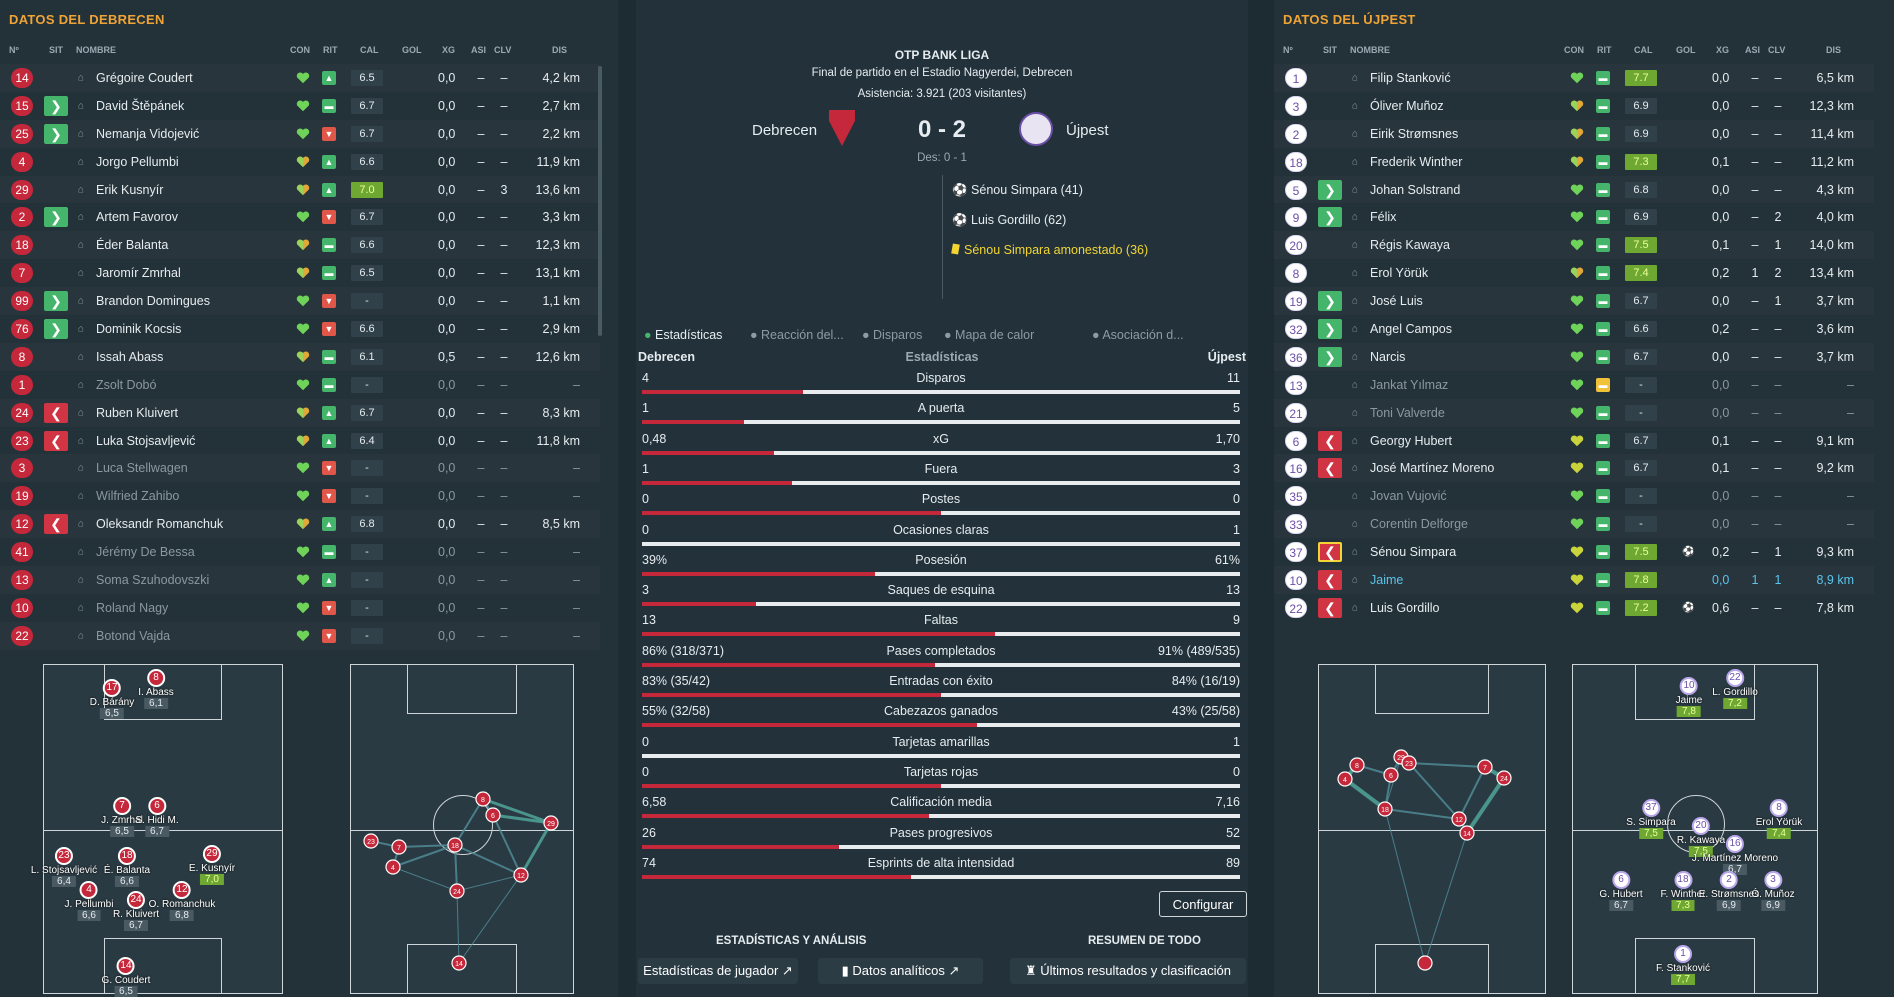 The image size is (1894, 997). Describe the element at coordinates (1574, 245) in the screenshot. I see `table-row: 20 ⌂ Régis Kawaya ▬ 7.5 0,1 –1 14,0 km` at that location.